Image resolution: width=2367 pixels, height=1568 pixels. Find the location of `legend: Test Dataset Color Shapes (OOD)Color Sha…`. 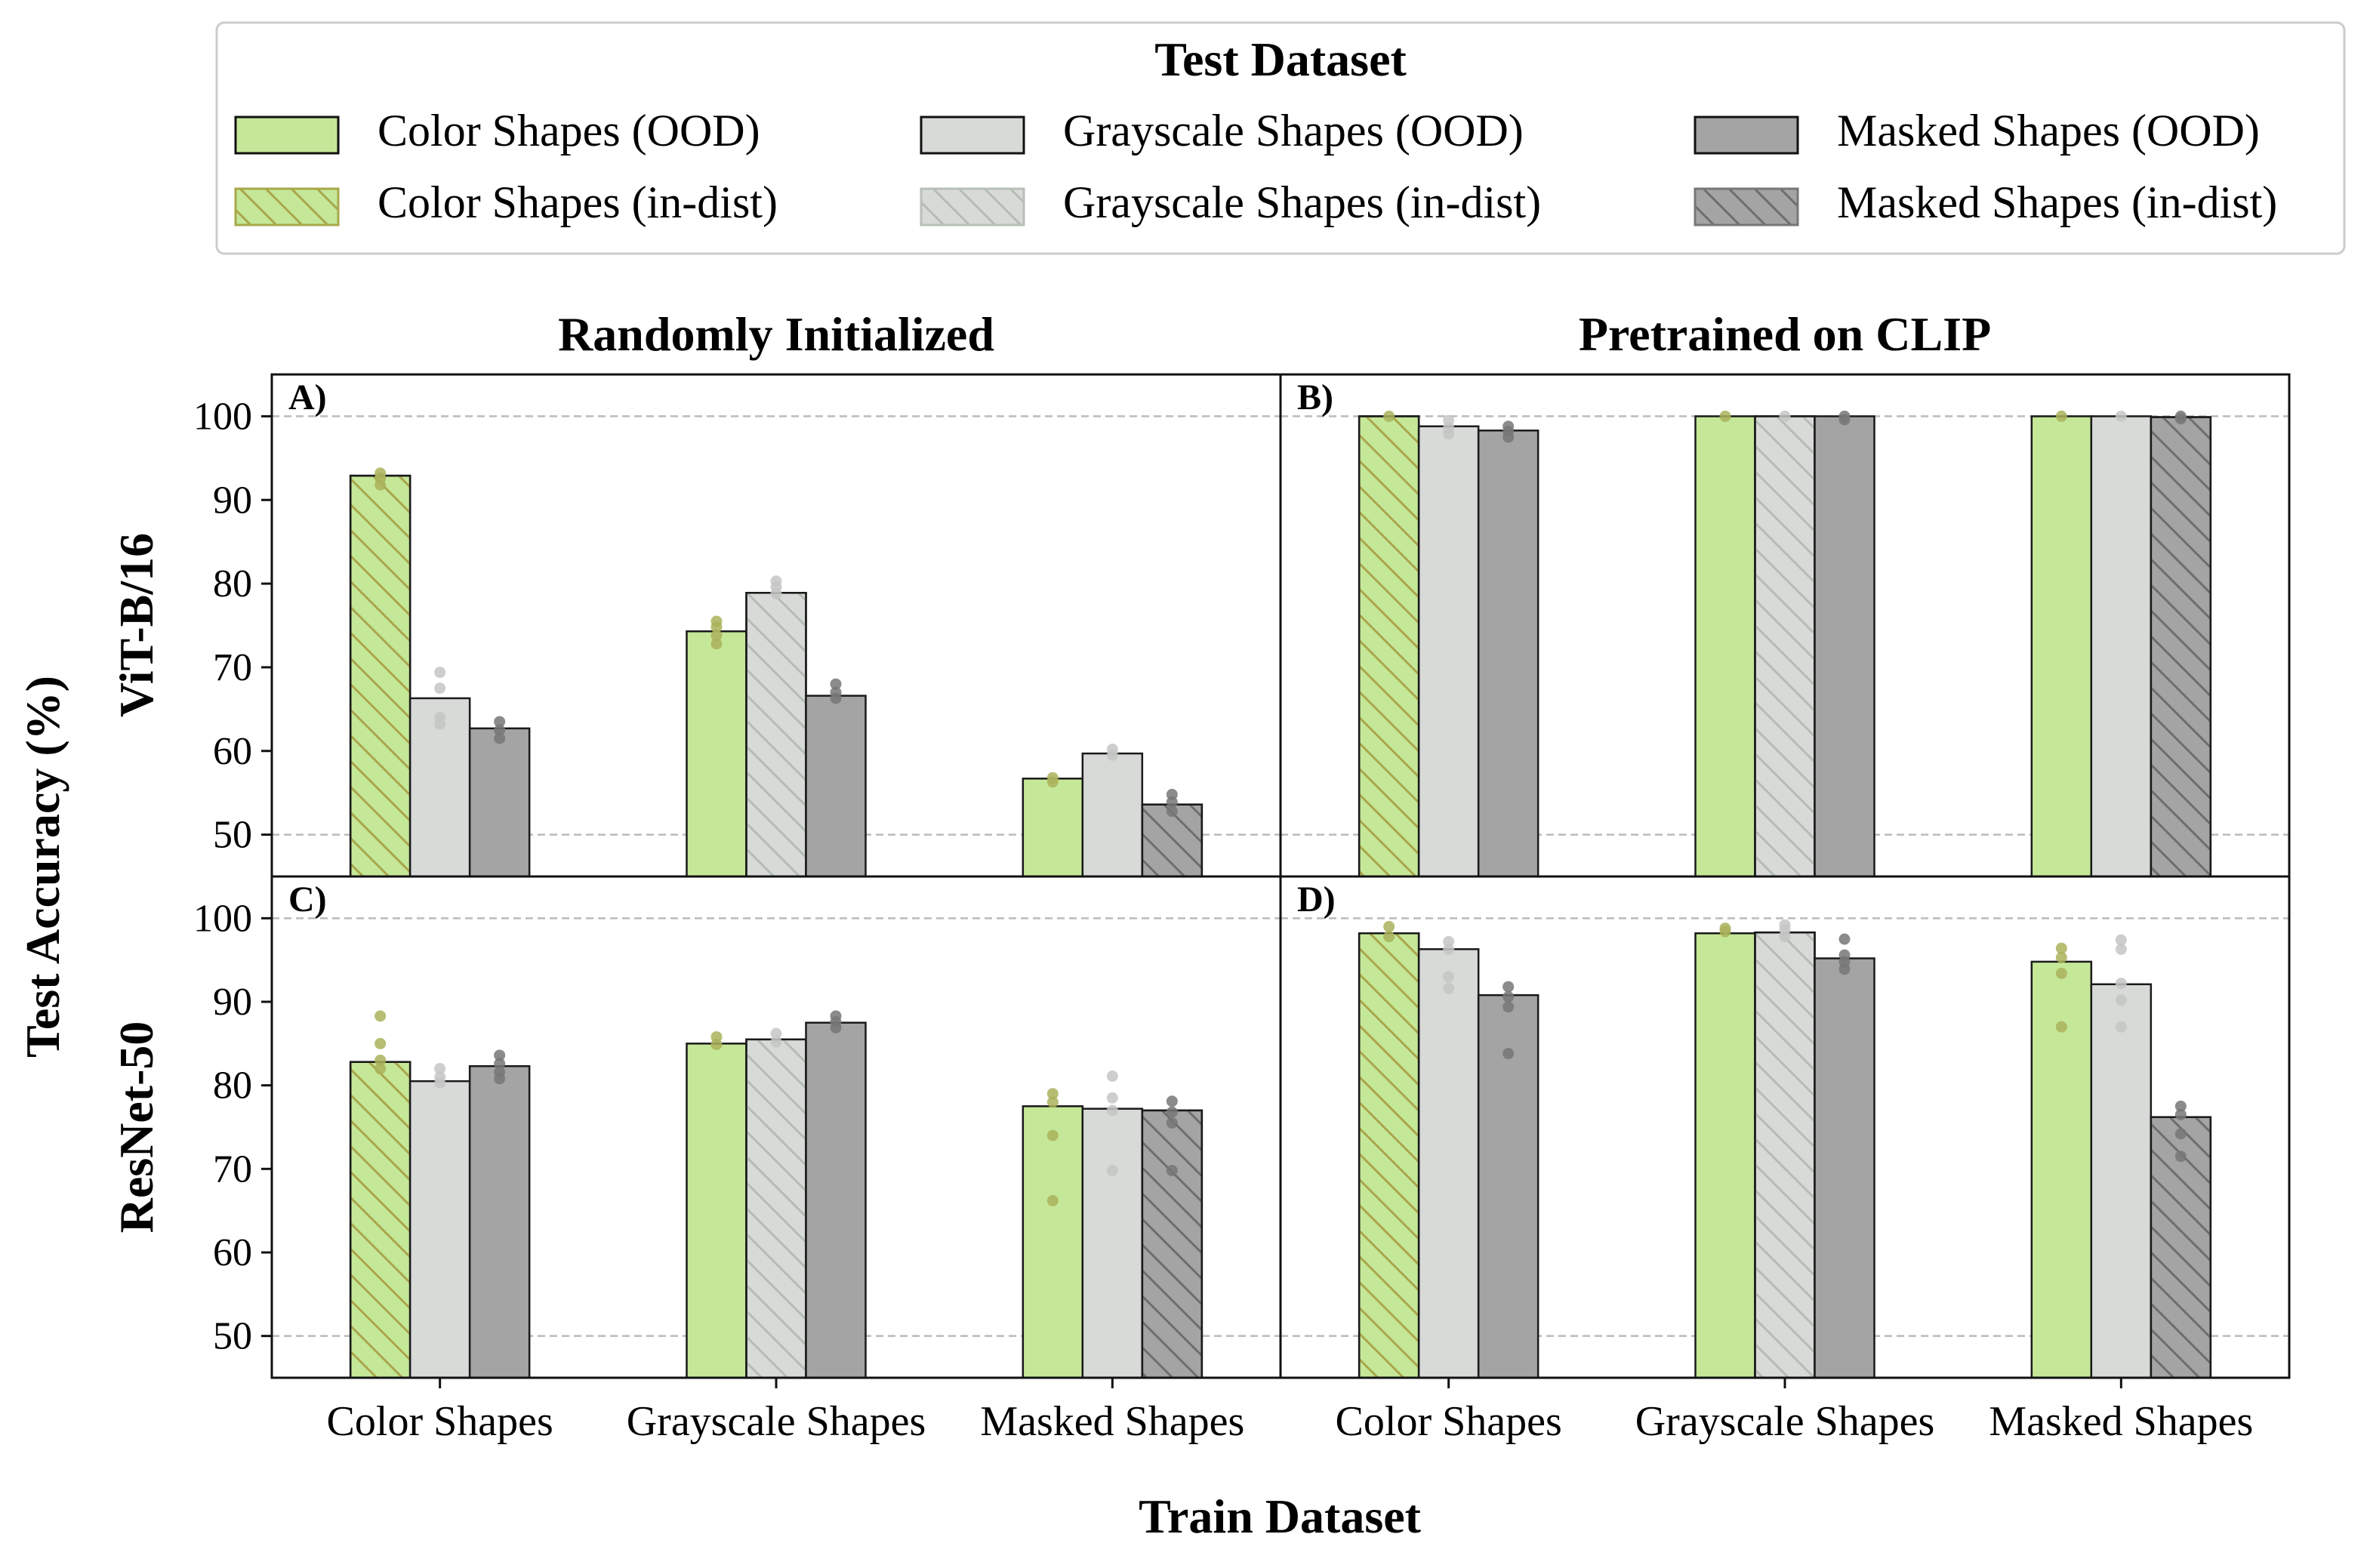

legend: Test Dataset Color Shapes (OOD)Color Sha… is located at coordinates (1280, 138).